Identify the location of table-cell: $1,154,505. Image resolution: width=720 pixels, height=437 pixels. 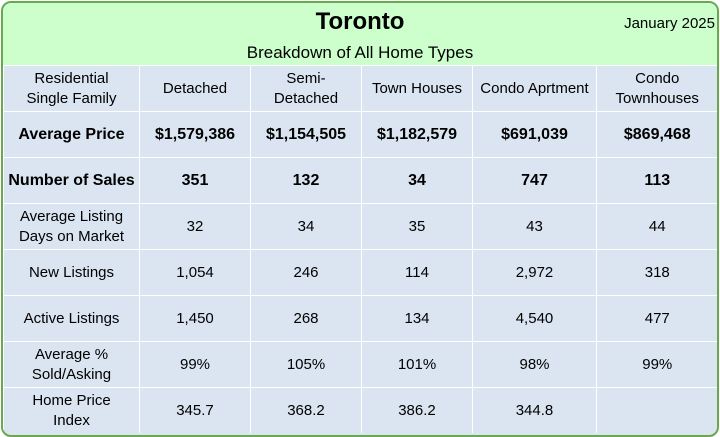
(306, 134).